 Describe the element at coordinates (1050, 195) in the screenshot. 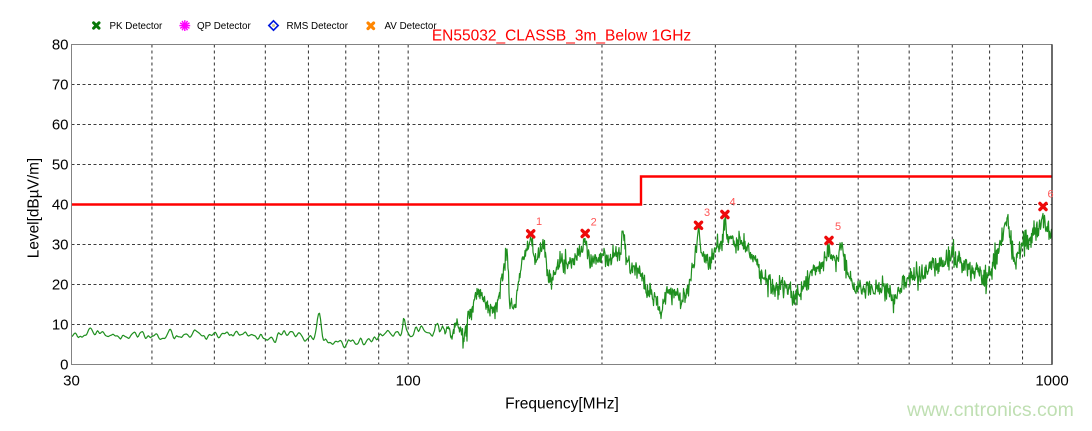

I see `svg-text: 6` at that location.